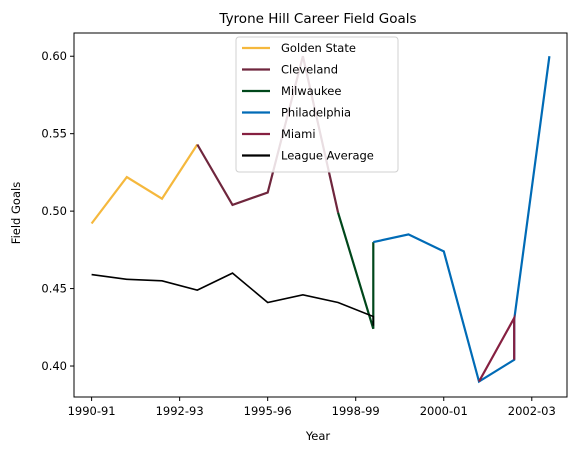  Describe the element at coordinates (356, 271) in the screenshot. I see `series-line-milwaukee` at that location.